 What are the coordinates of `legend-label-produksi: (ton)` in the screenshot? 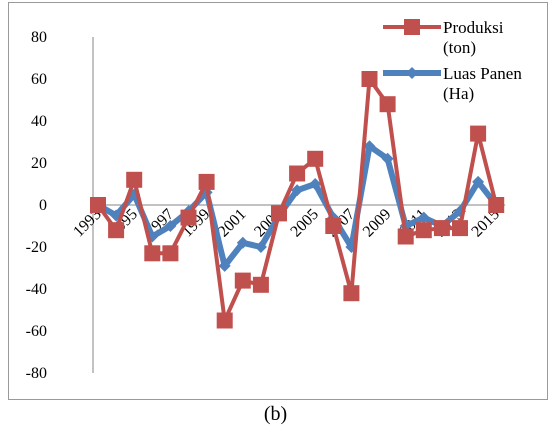 It's located at (459, 47).